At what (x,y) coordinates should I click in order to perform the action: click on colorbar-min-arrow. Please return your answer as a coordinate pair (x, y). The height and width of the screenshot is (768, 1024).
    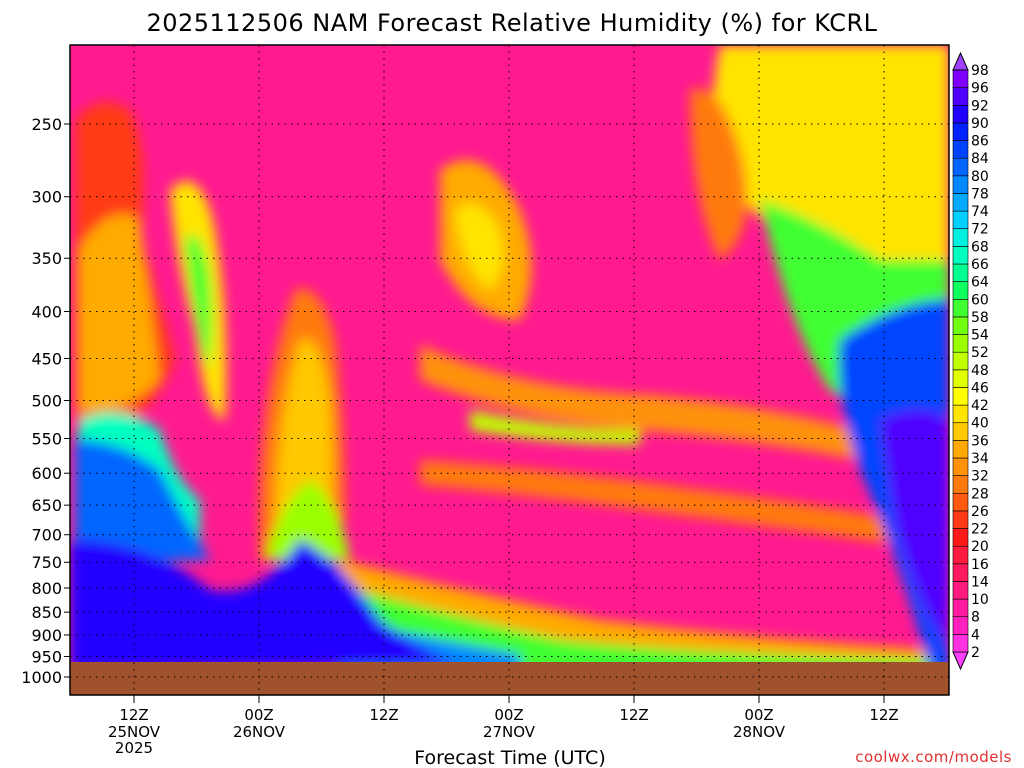
    Looking at the image, I should click on (960, 661).